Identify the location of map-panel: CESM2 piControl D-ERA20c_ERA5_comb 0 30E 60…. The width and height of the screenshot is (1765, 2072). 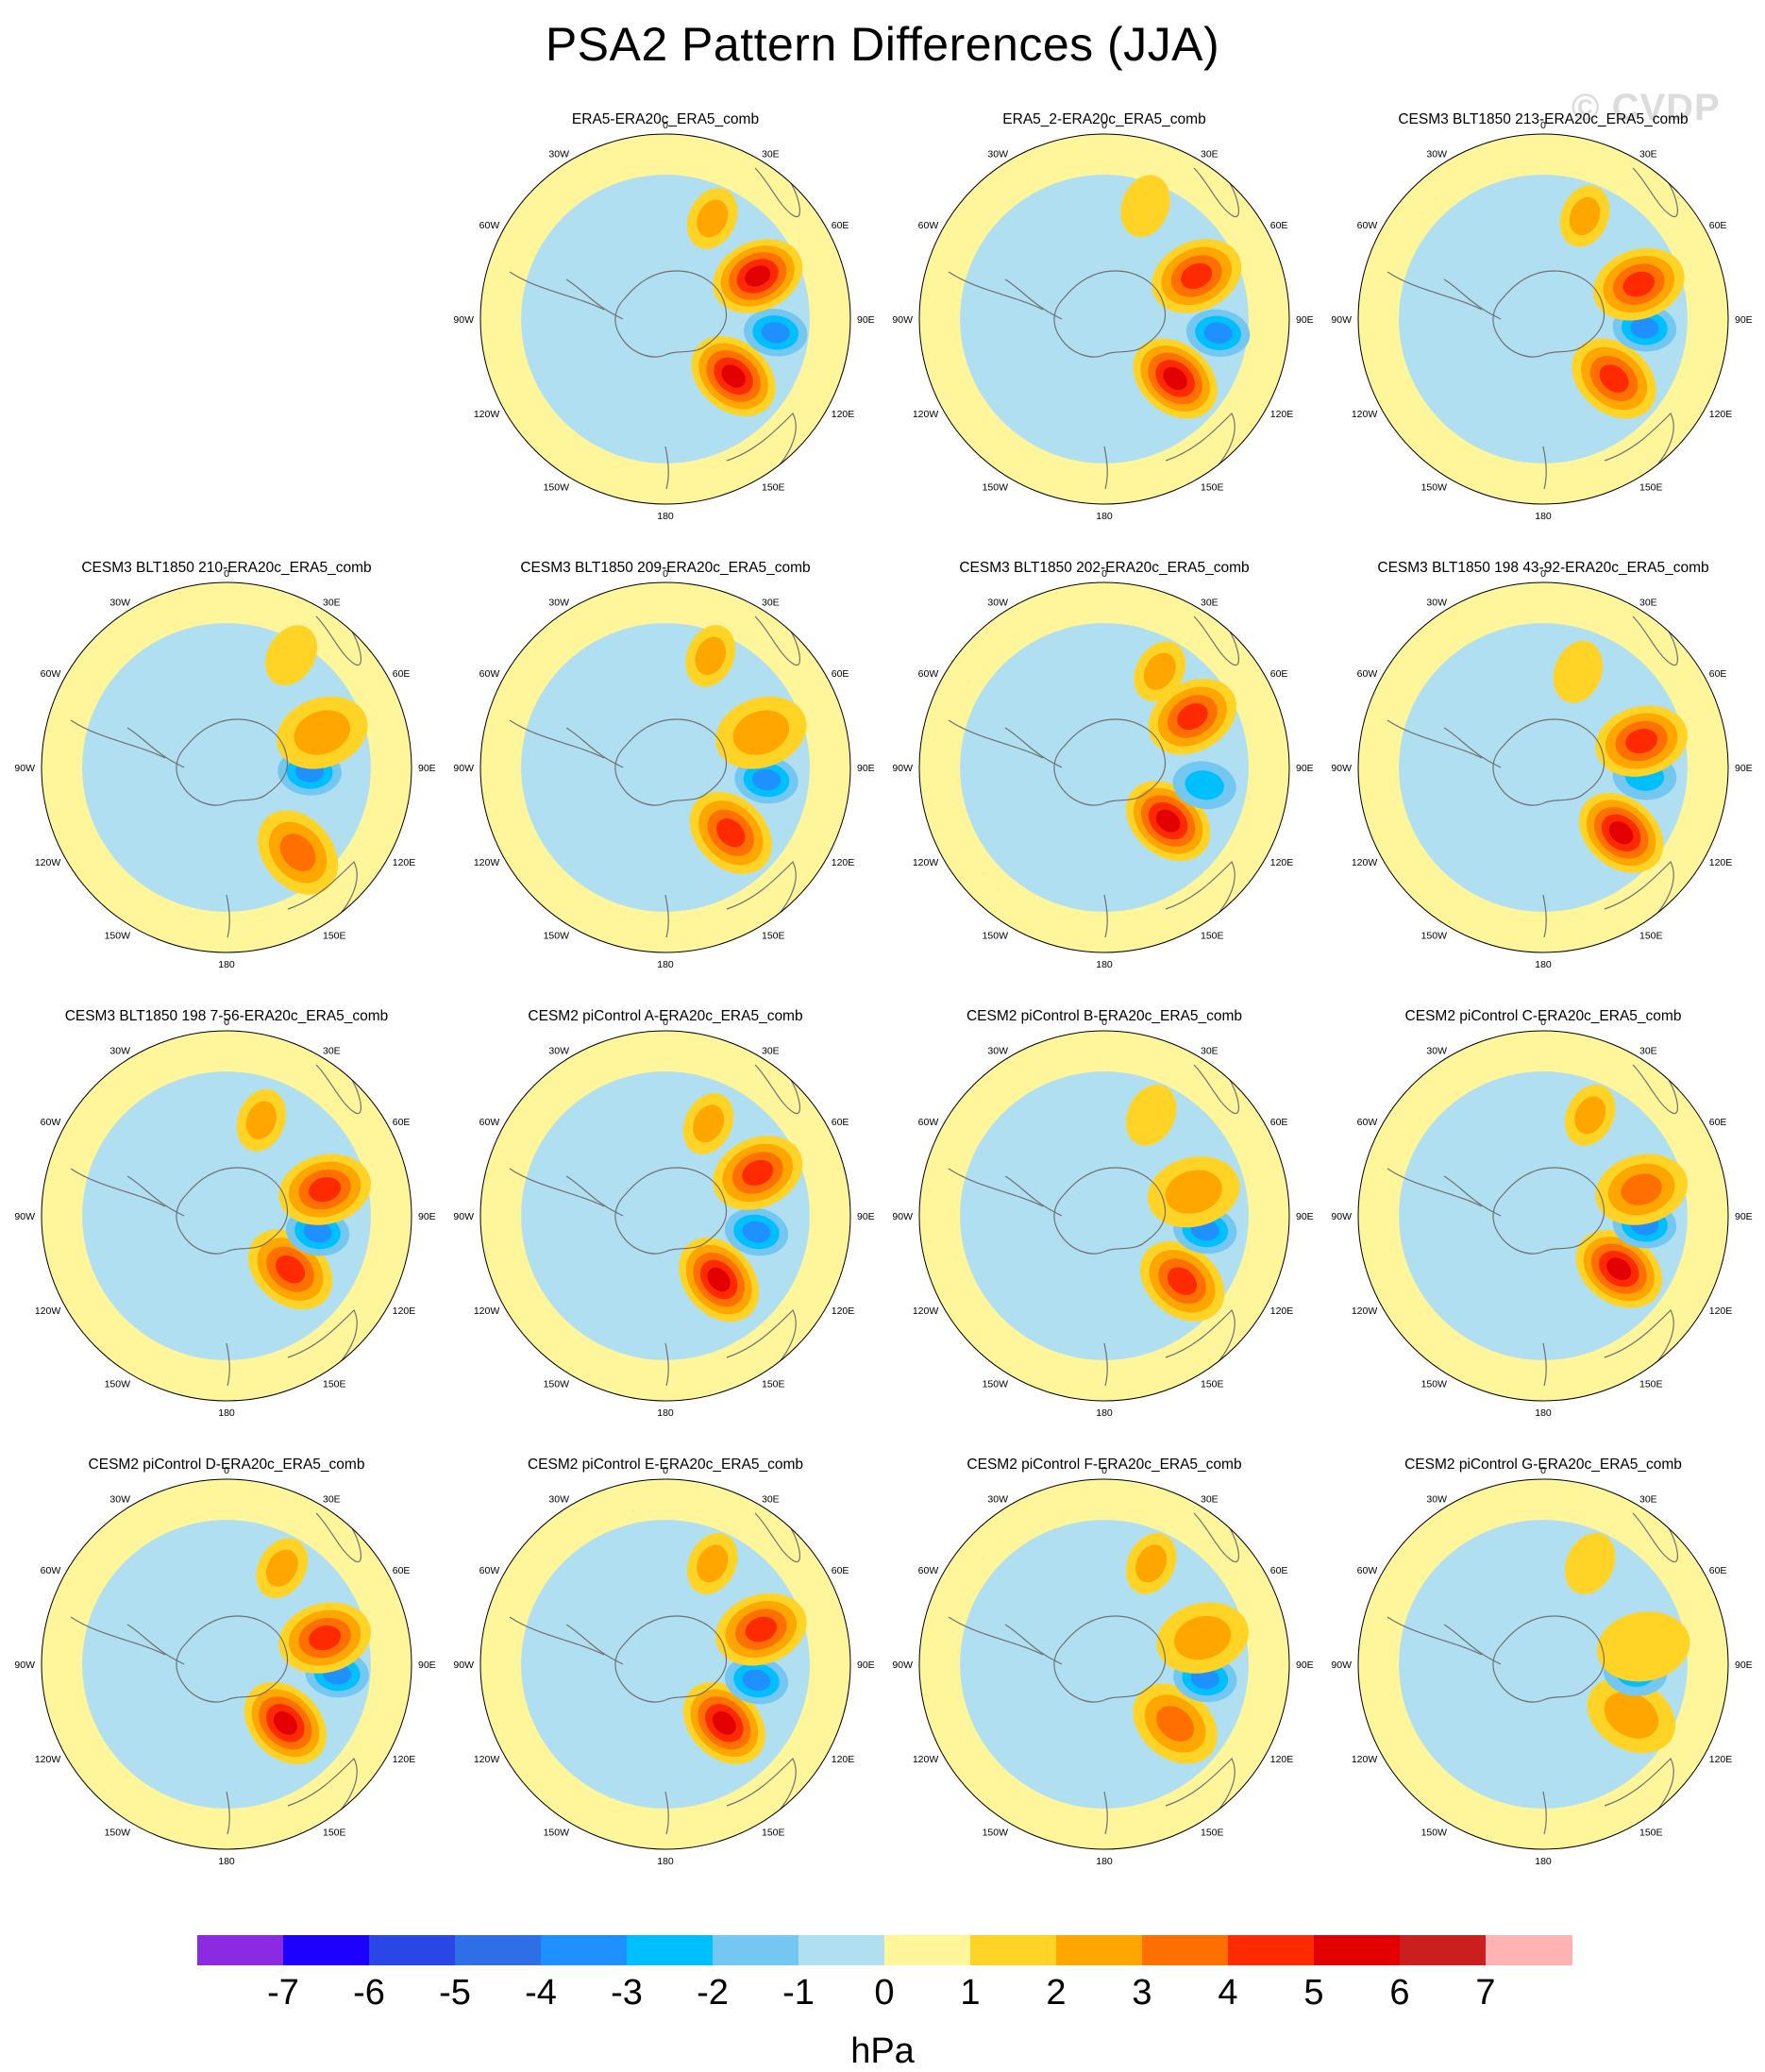
(225, 1674).